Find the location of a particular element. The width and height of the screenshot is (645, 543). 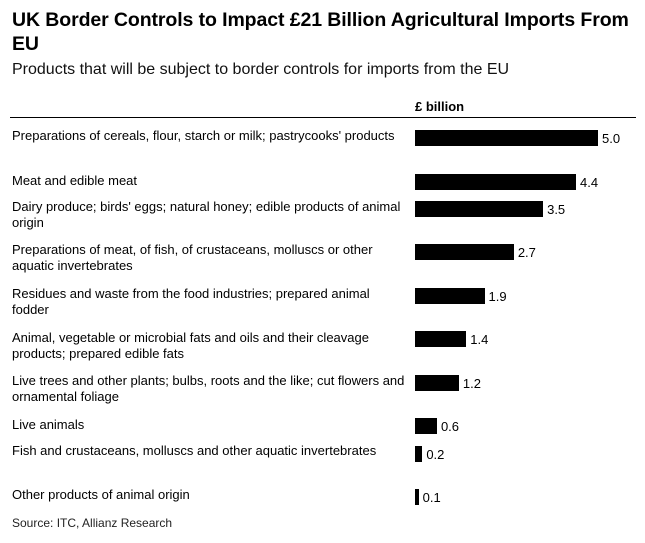

value-label: 0.2 is located at coordinates (435, 454).